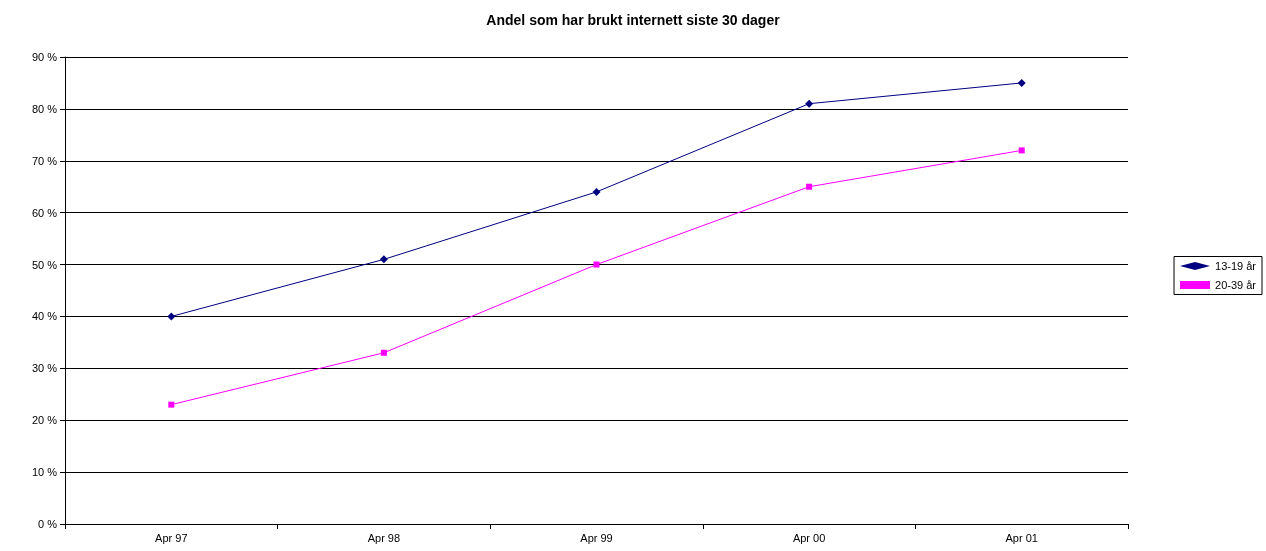 This screenshot has height=551, width=1266. What do you see at coordinates (44, 420) in the screenshot?
I see `y-tick-label: 20 %` at bounding box center [44, 420].